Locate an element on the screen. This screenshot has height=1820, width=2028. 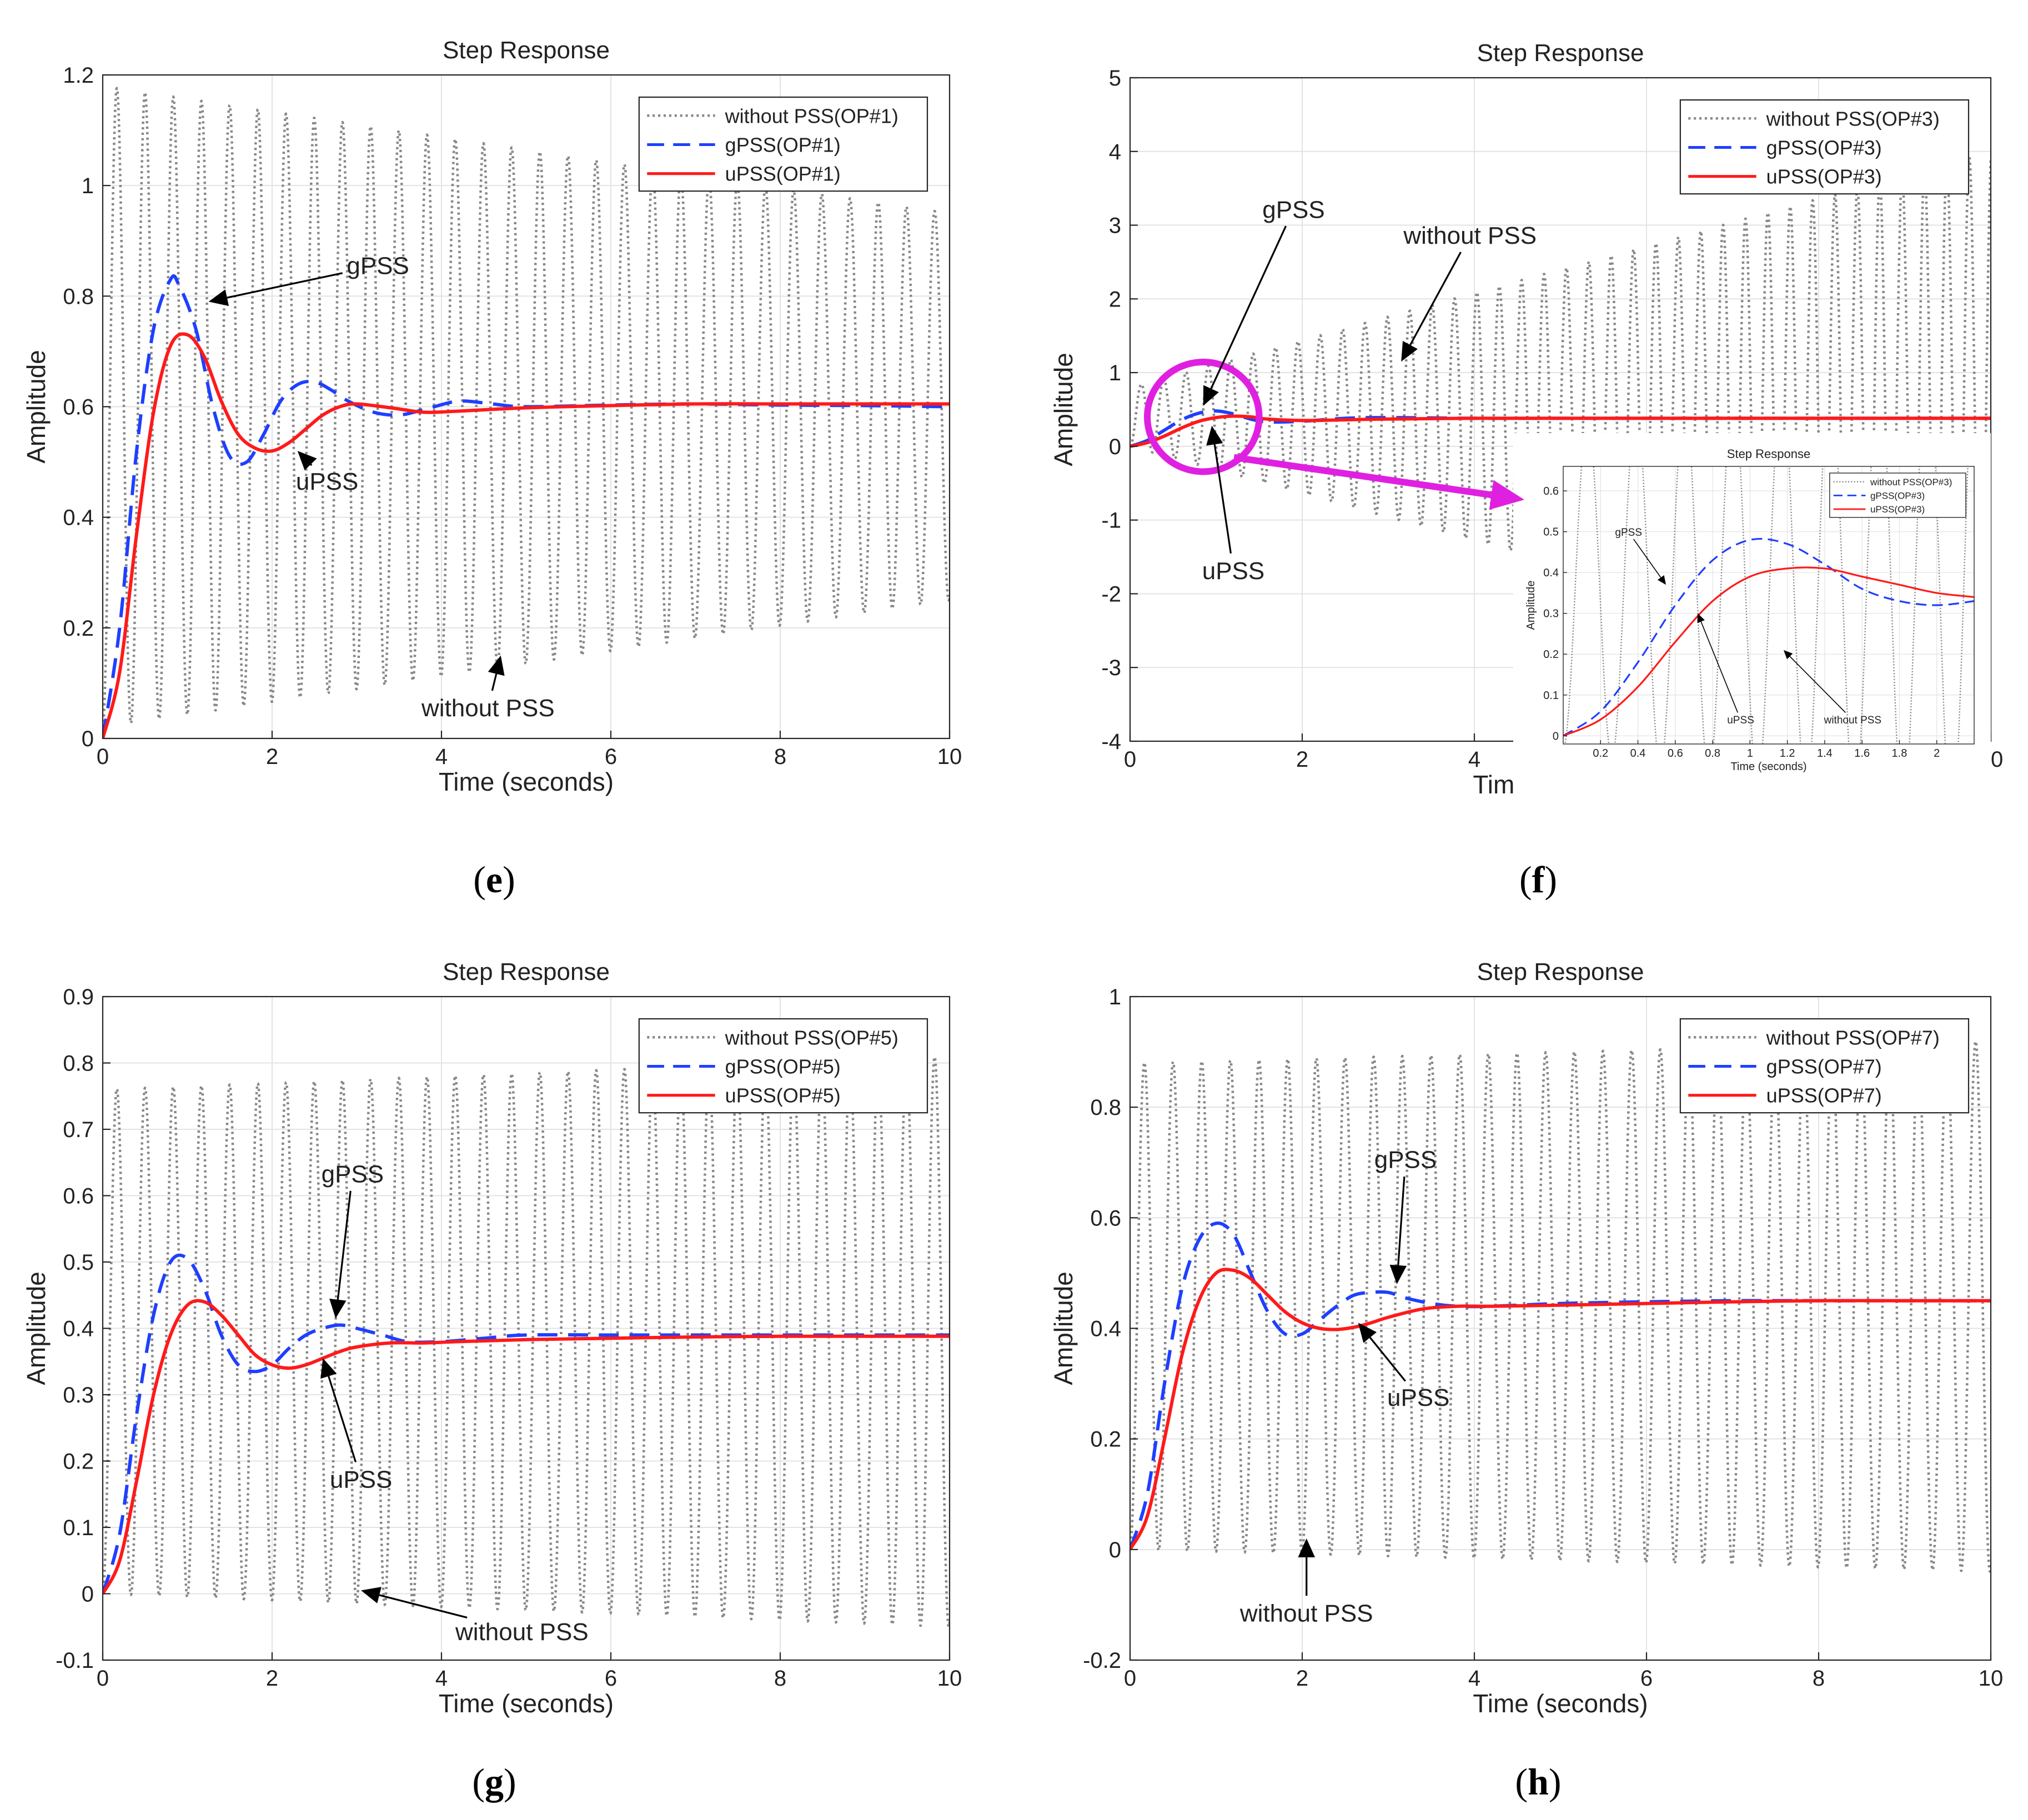
chart-h-xtick-label-5: 10 is located at coordinates (1992, 1678).